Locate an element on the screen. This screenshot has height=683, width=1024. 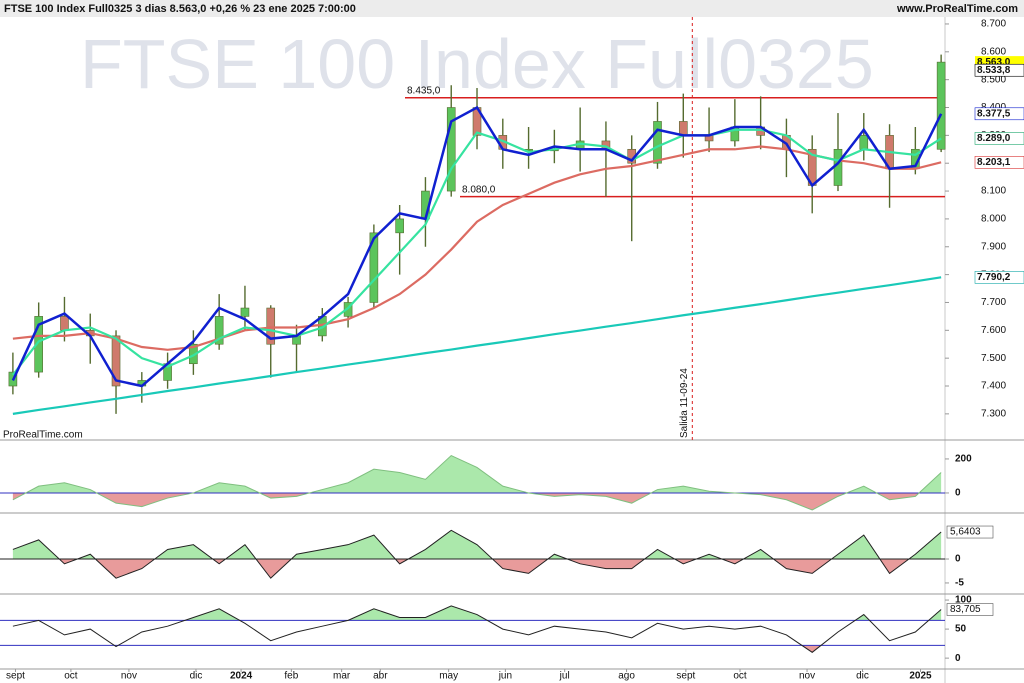
y-tick-label: 7.300 is located at coordinates (993, 414).